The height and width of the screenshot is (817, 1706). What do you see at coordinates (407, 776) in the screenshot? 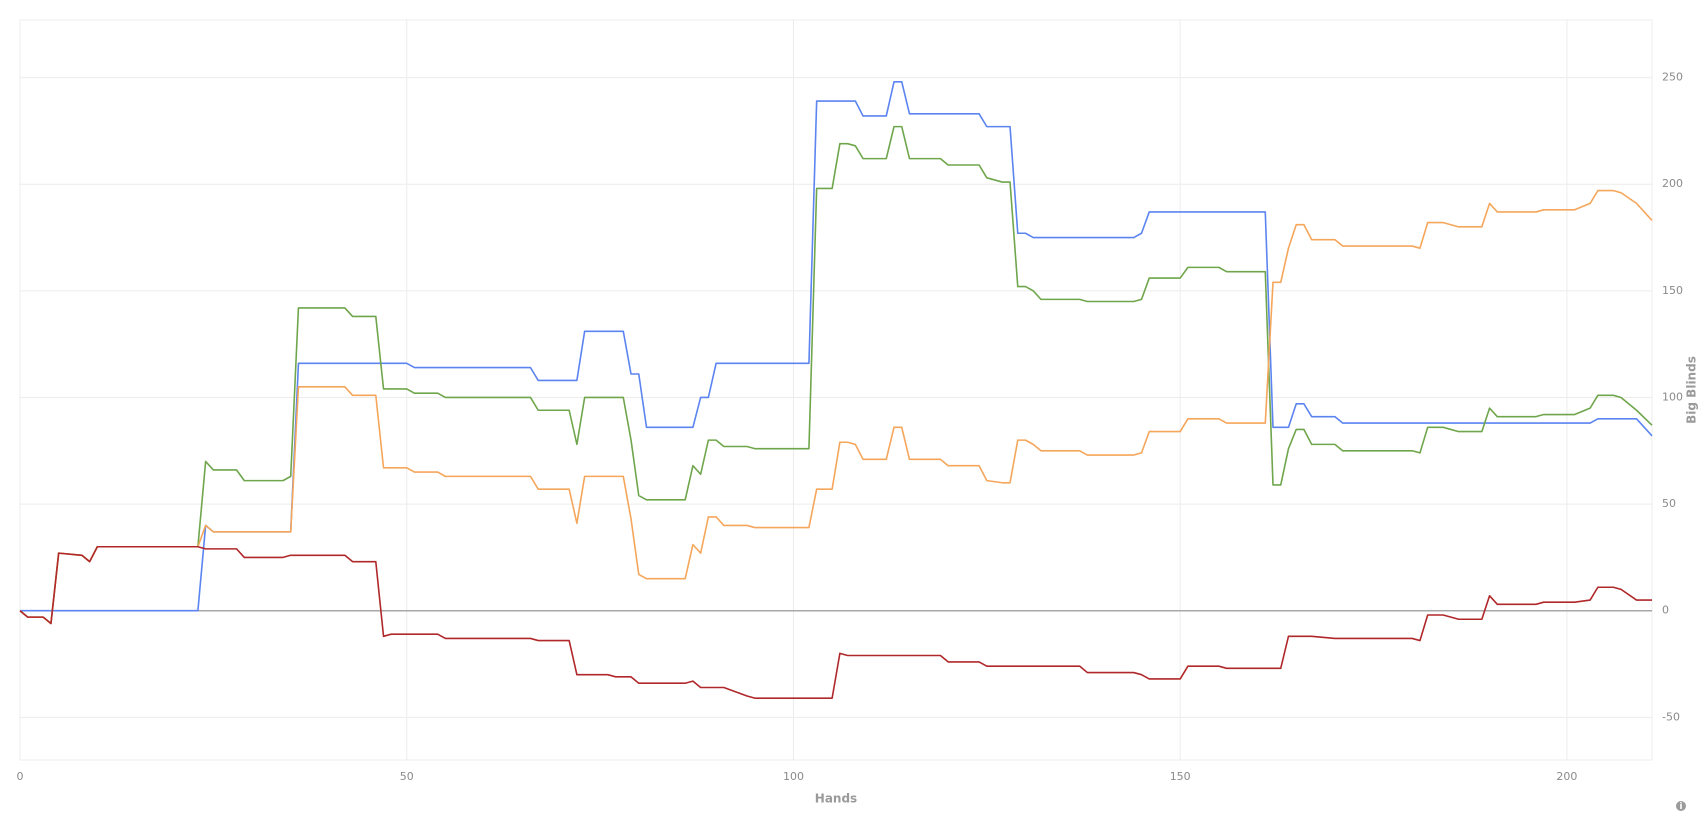
I see `x-tick-label: 50` at bounding box center [407, 776].